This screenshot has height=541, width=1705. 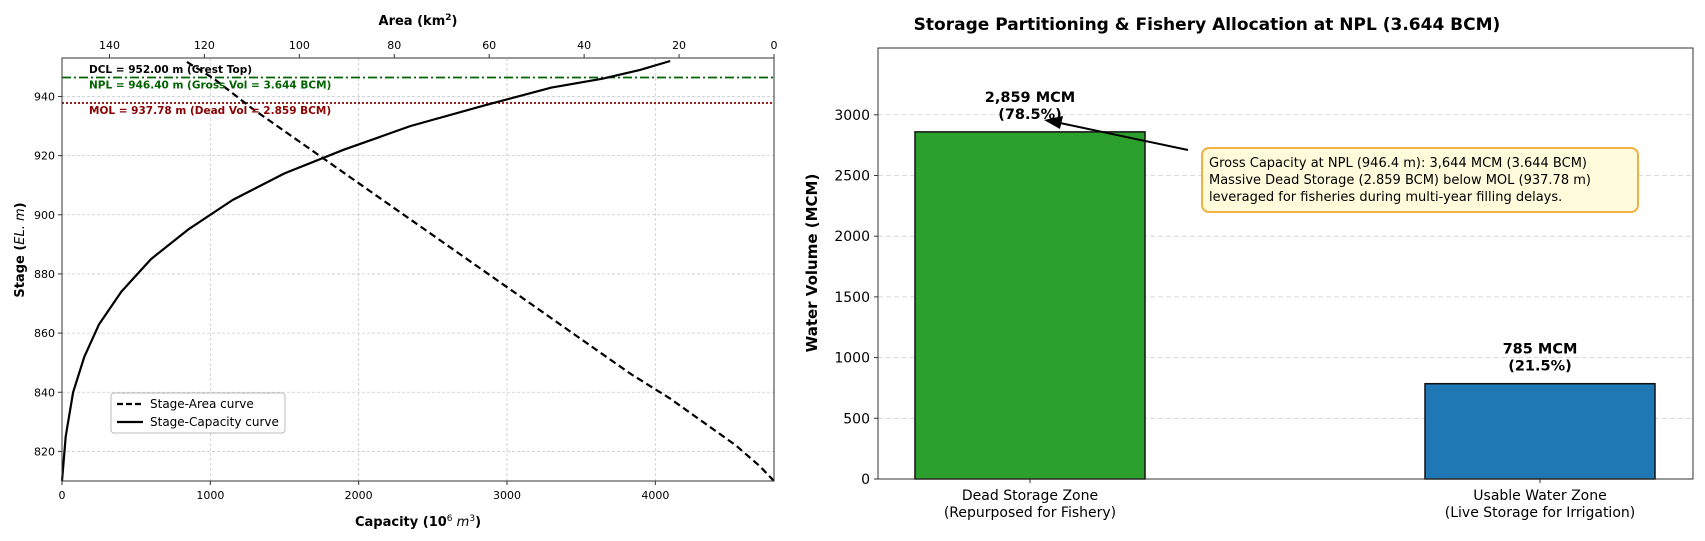 I want to click on y-tick-label: 2500, so click(x=852, y=176).